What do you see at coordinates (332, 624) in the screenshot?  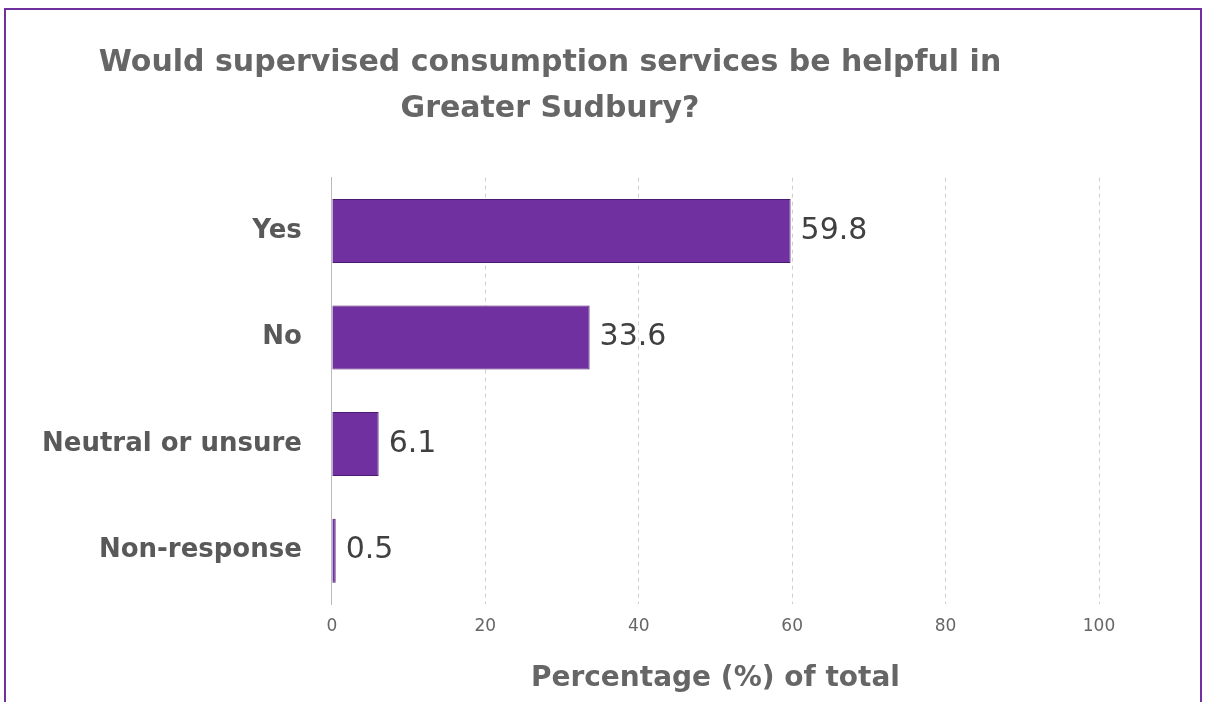 I see `x-tick-label: 0` at bounding box center [332, 624].